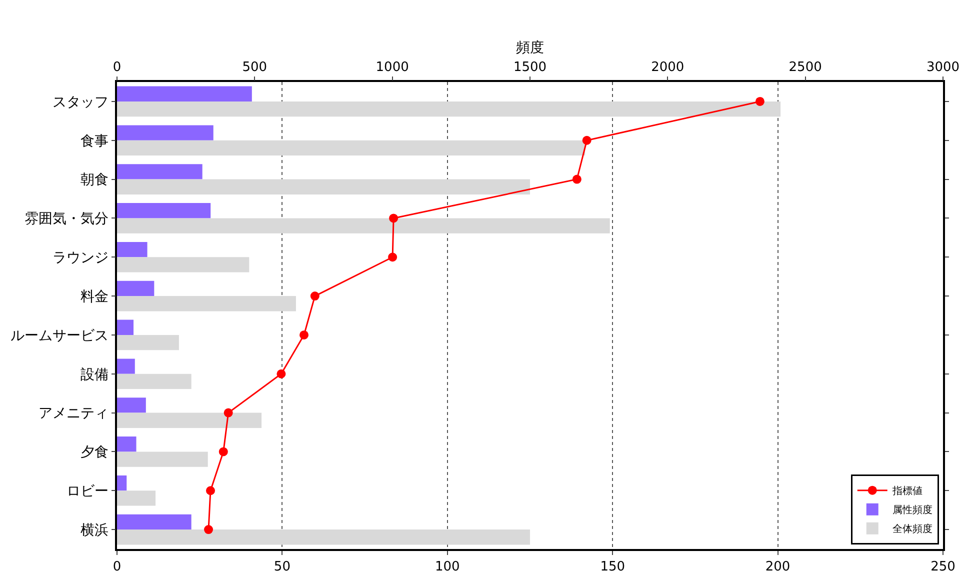 The width and height of the screenshot is (965, 573). I want to click on y-tick-label: 朝食, so click(94, 180).